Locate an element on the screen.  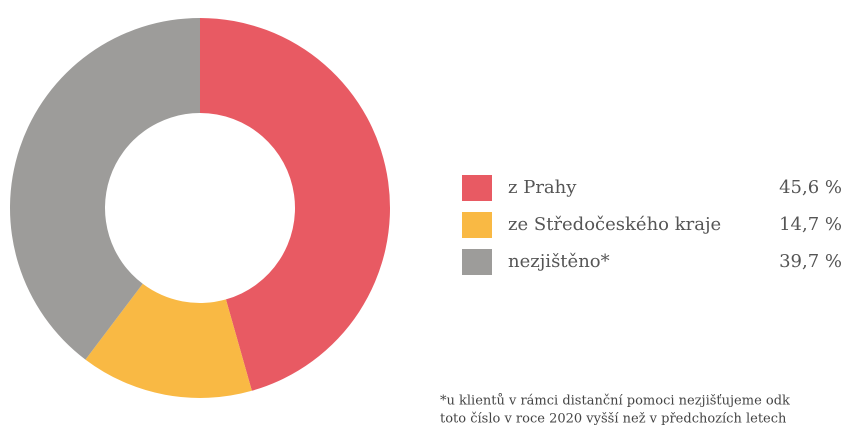
legend-label: z Prahy is located at coordinates (542, 187).